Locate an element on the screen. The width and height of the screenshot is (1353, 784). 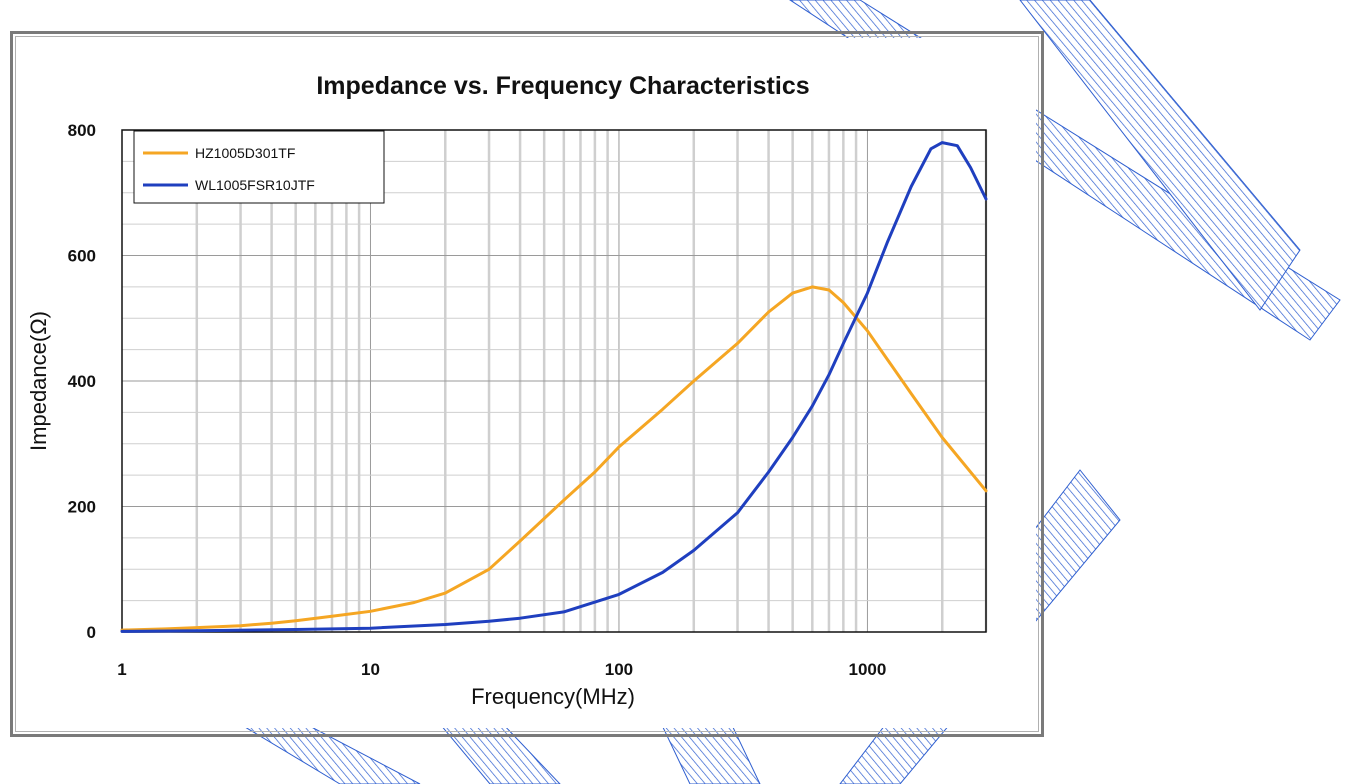
legend: HZ1005D301TF WL1005FSR10JTF is located at coordinates (259, 167).